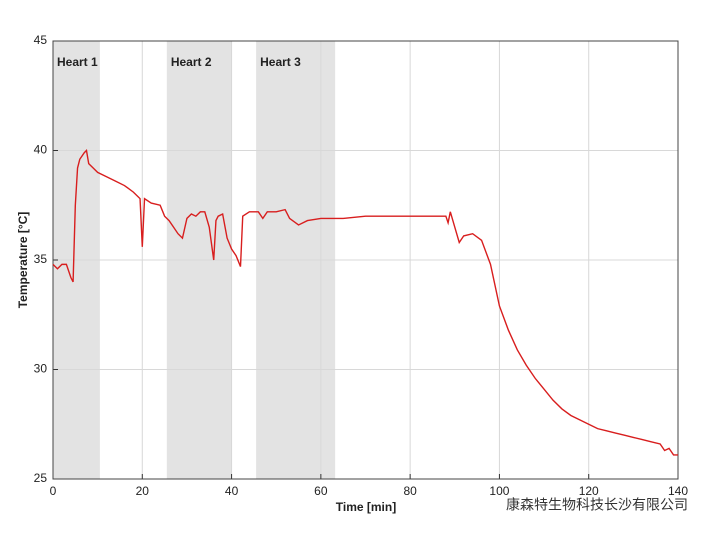 The image size is (710, 543). What do you see at coordinates (499, 491) in the screenshot?
I see `x-tick-label: 100` at bounding box center [499, 491].